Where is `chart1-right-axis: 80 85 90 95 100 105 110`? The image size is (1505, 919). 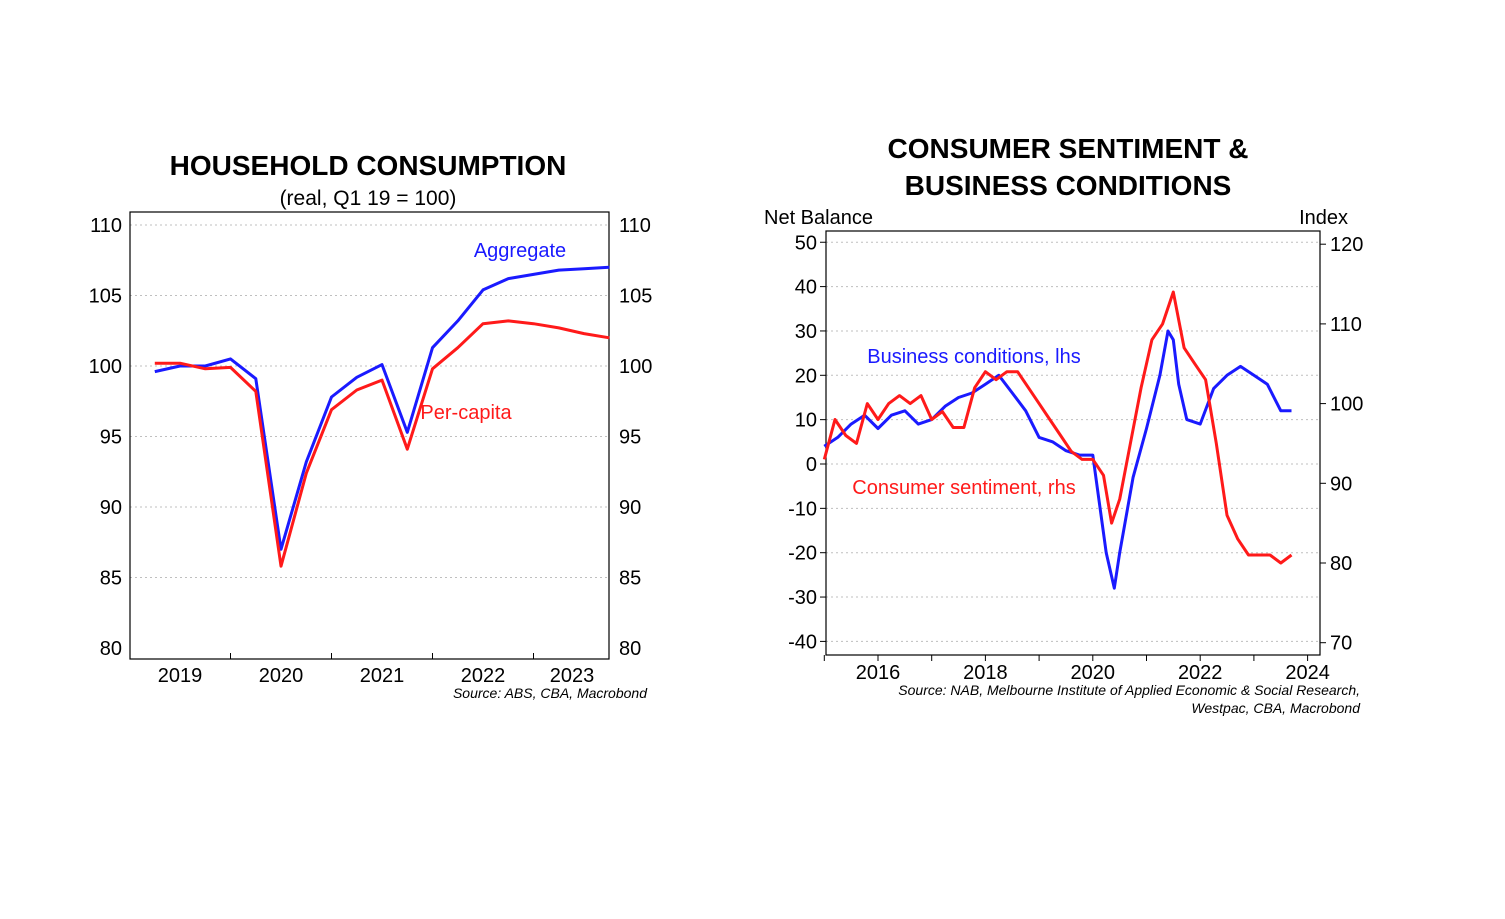 chart1-right-axis: 80 85 90 95 100 105 110 is located at coordinates (635, 437).